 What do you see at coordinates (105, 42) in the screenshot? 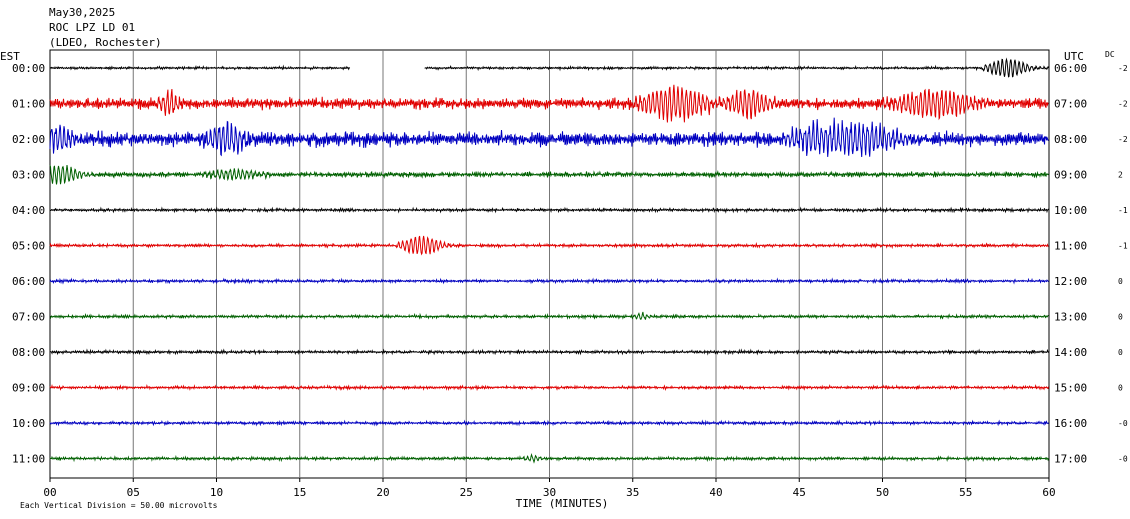
I see `network-label: (LDEO, Rochester)` at bounding box center [105, 42].